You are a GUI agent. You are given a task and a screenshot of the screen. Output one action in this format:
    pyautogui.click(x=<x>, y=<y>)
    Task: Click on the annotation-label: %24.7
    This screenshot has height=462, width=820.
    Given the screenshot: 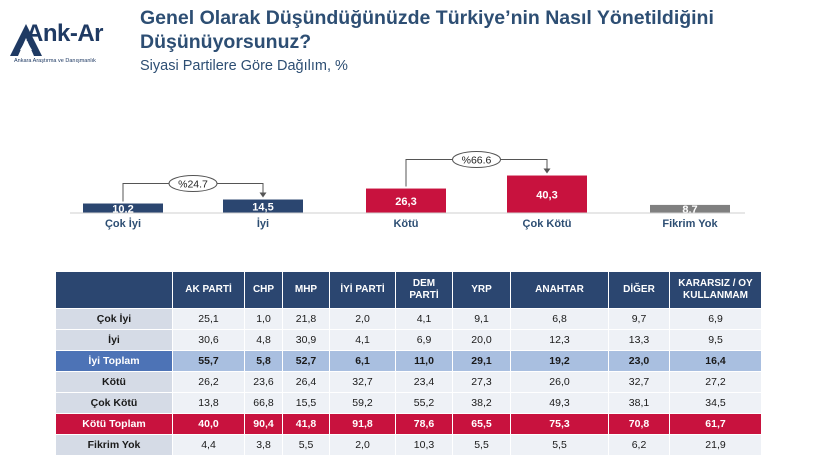 What is the action you would take?
    pyautogui.click(x=193, y=185)
    